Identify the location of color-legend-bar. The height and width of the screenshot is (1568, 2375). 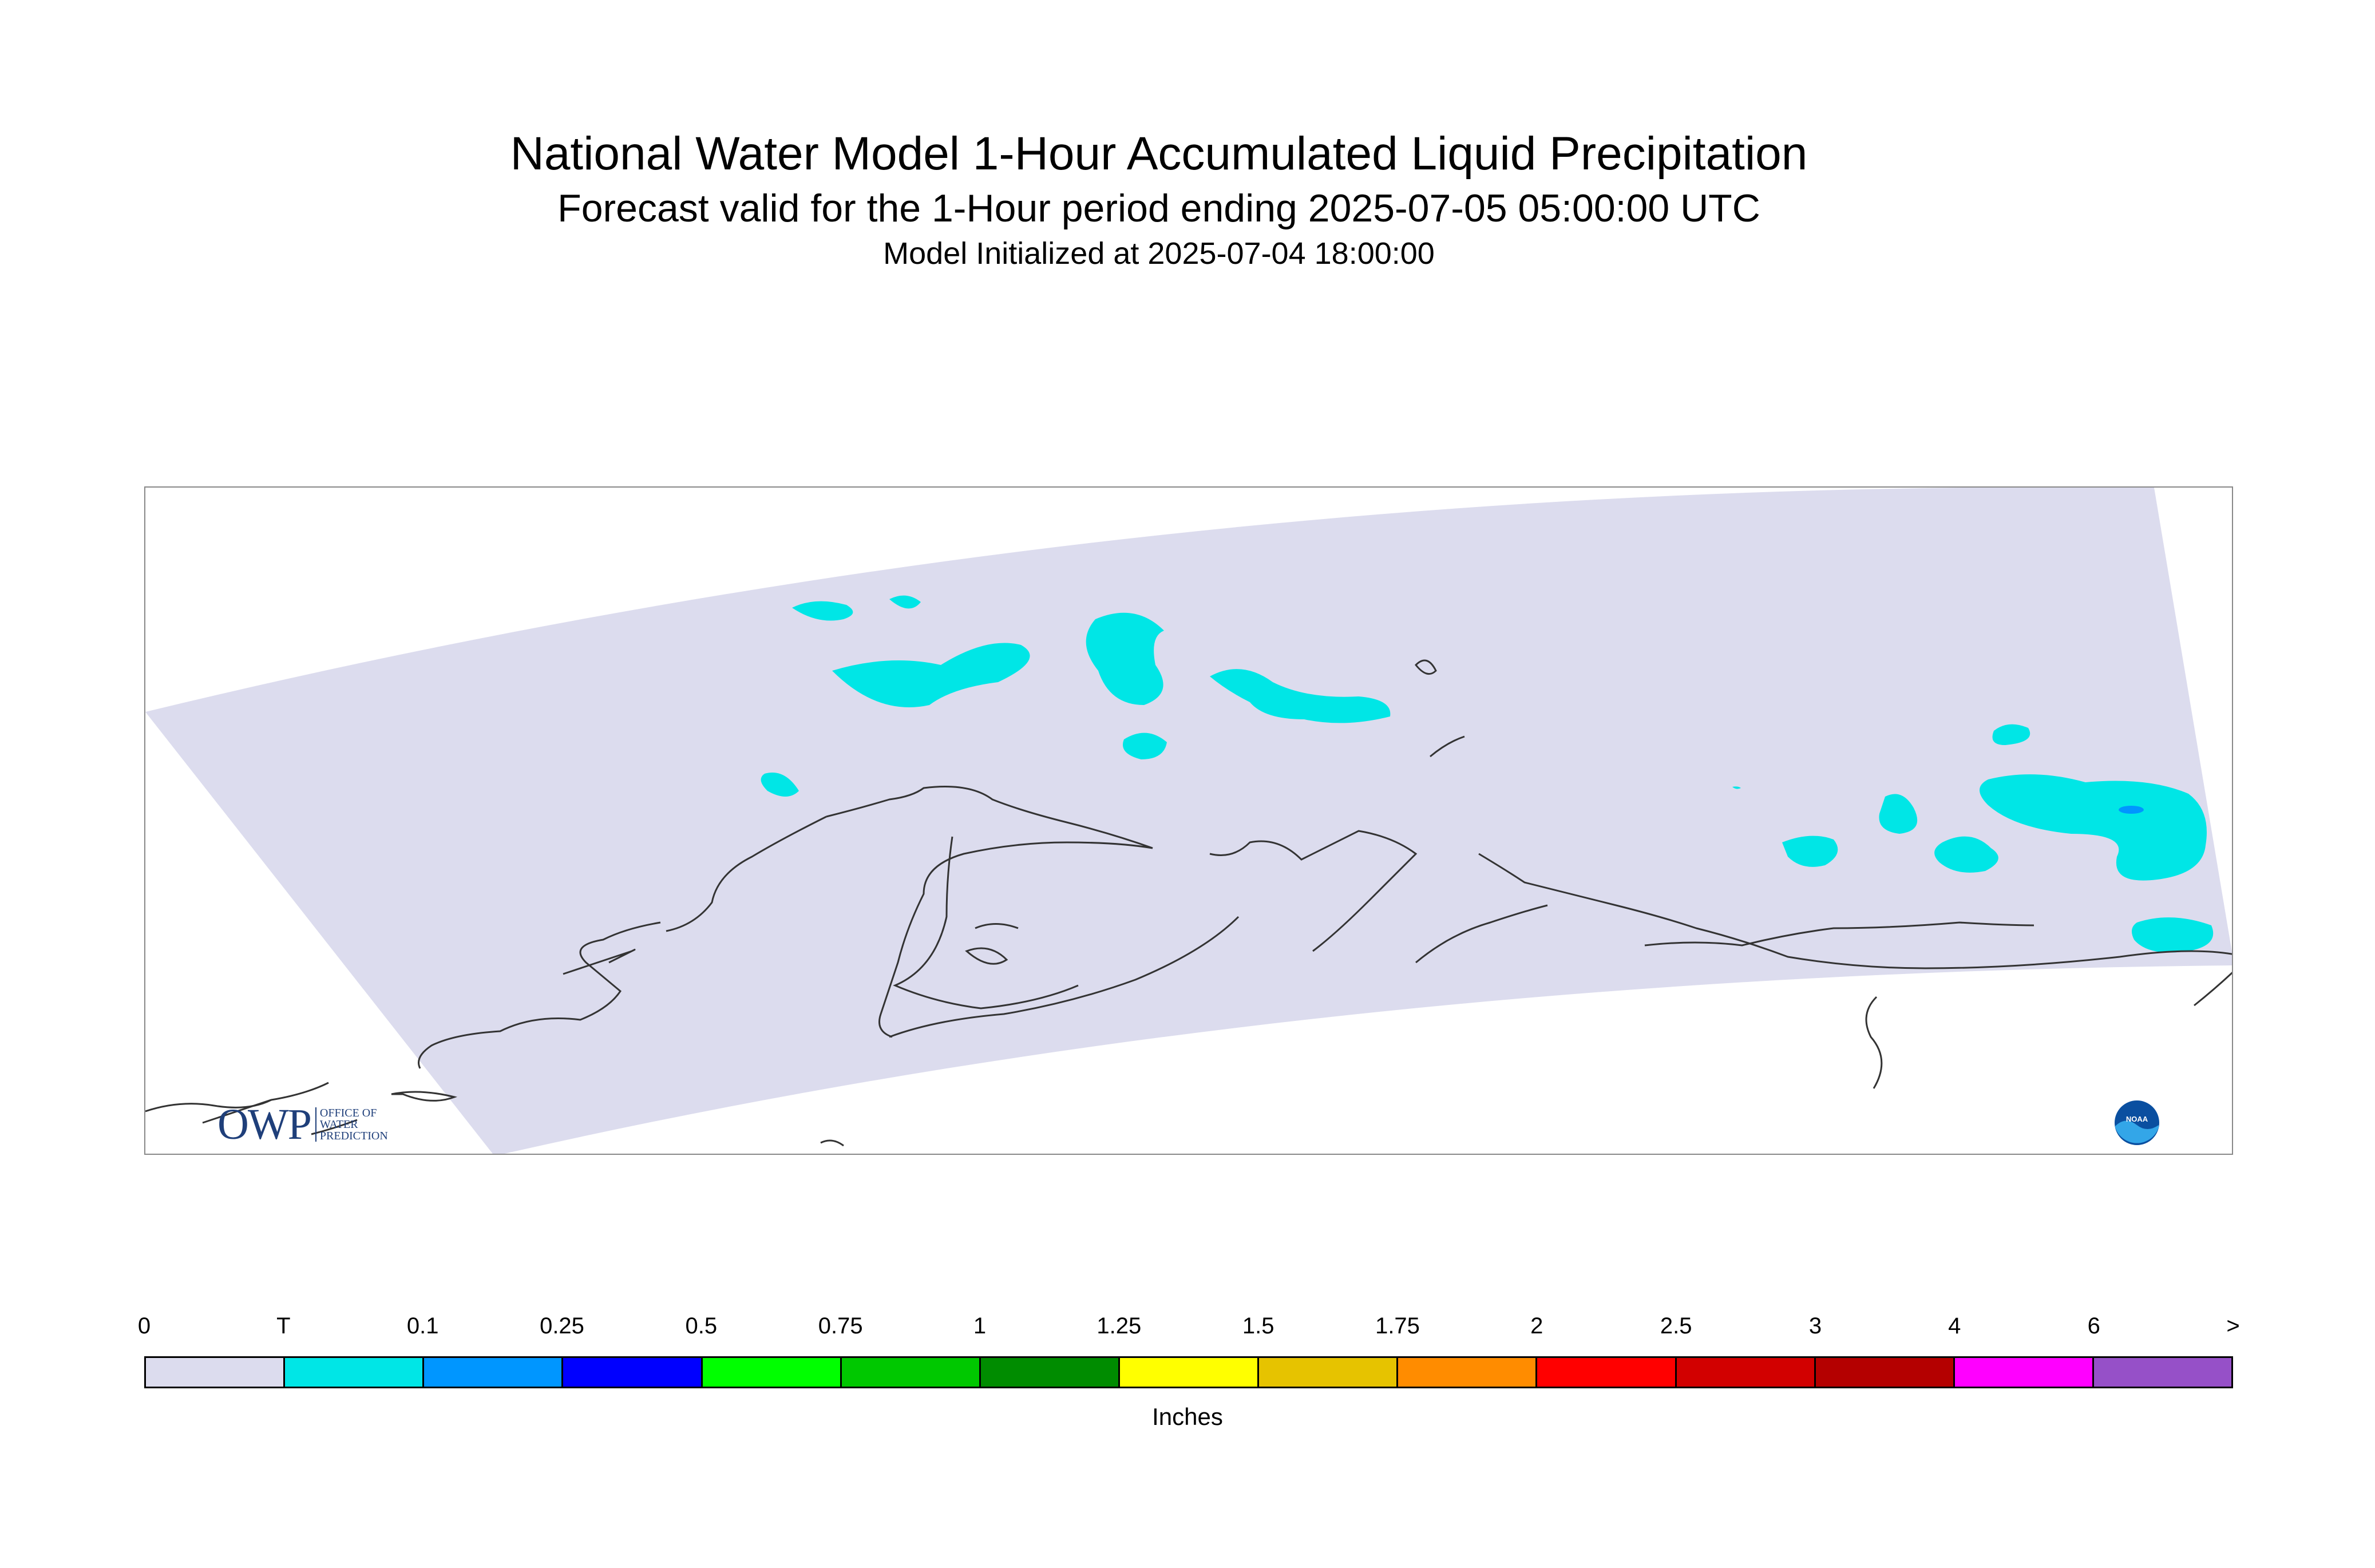
(1188, 1372).